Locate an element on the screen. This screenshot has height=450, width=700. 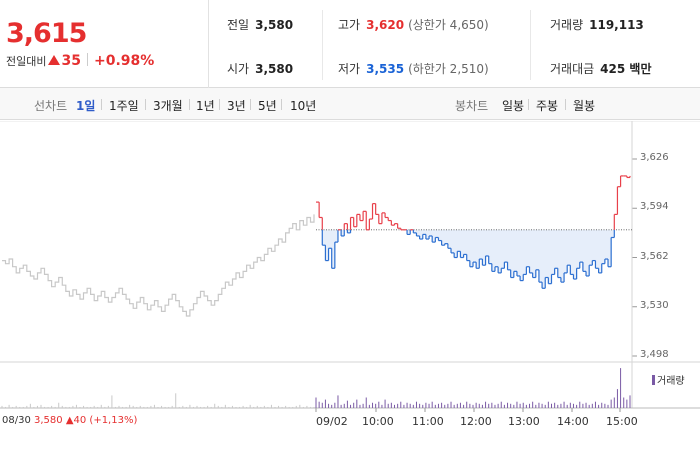
period-1d-tab: 1일 is located at coordinates (86, 106).